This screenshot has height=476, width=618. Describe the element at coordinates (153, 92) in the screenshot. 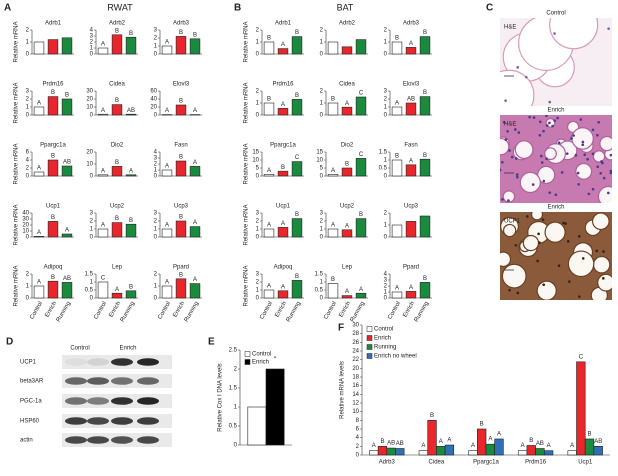

I see `y-tick-label: 60` at that location.